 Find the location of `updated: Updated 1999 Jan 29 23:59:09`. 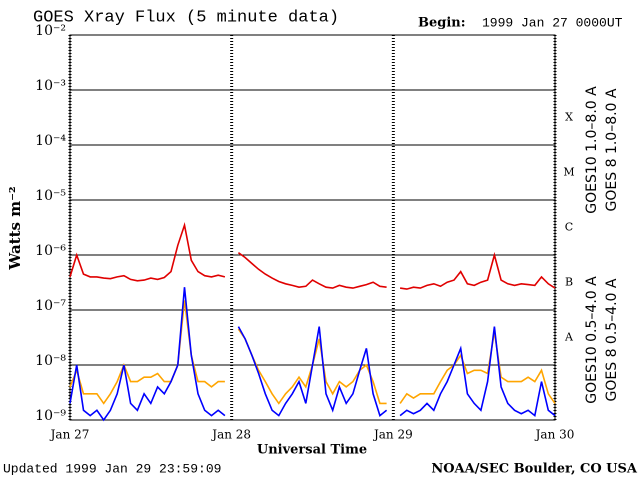

updated: Updated 1999 Jan 29 23:59:09 is located at coordinates (112, 468).